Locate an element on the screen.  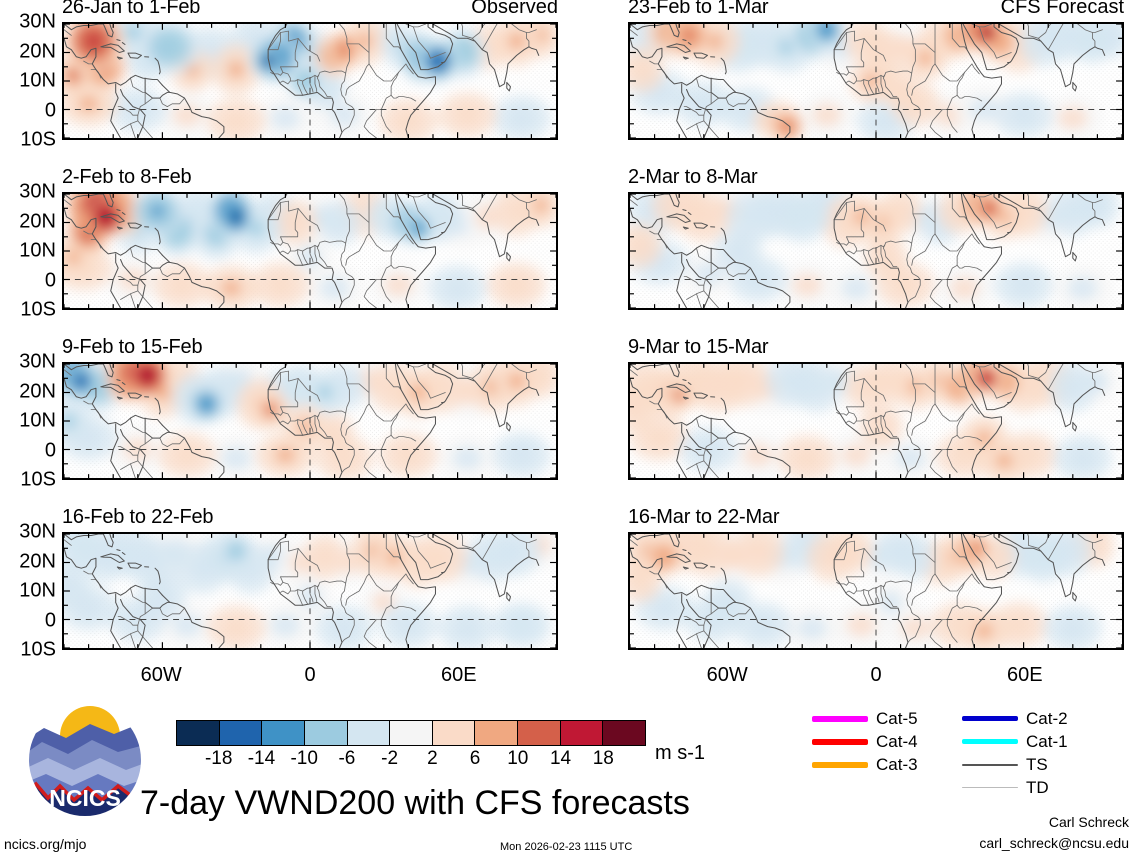
panel-fcst-4: 16-Mar to 22-Mar is located at coordinates (876, 578).